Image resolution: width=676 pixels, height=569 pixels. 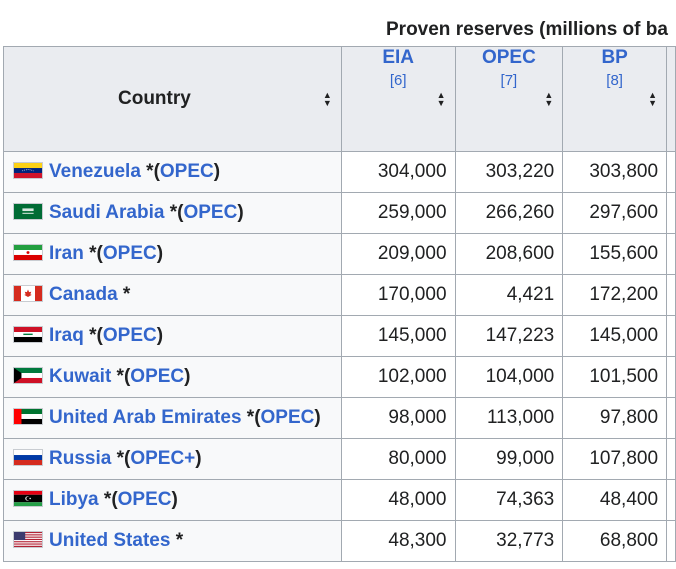 I want to click on venezuela-flag-icon, so click(x=28, y=170).